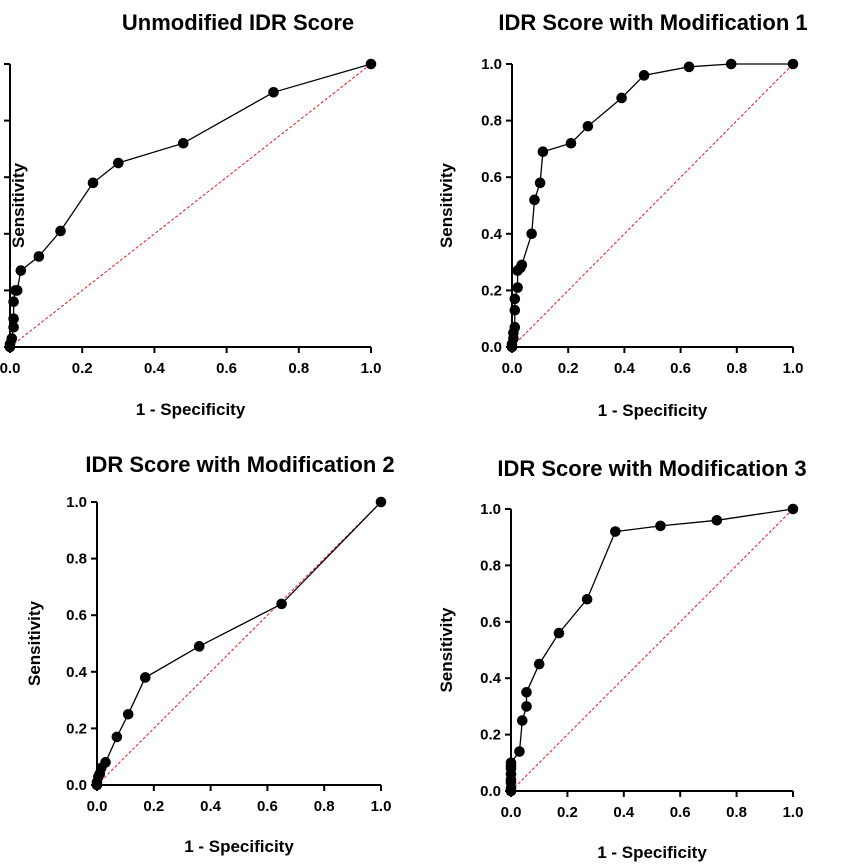 The width and height of the screenshot is (842, 867). What do you see at coordinates (238, 22) in the screenshot?
I see `chart-title: Unmodified IDR Score` at bounding box center [238, 22].